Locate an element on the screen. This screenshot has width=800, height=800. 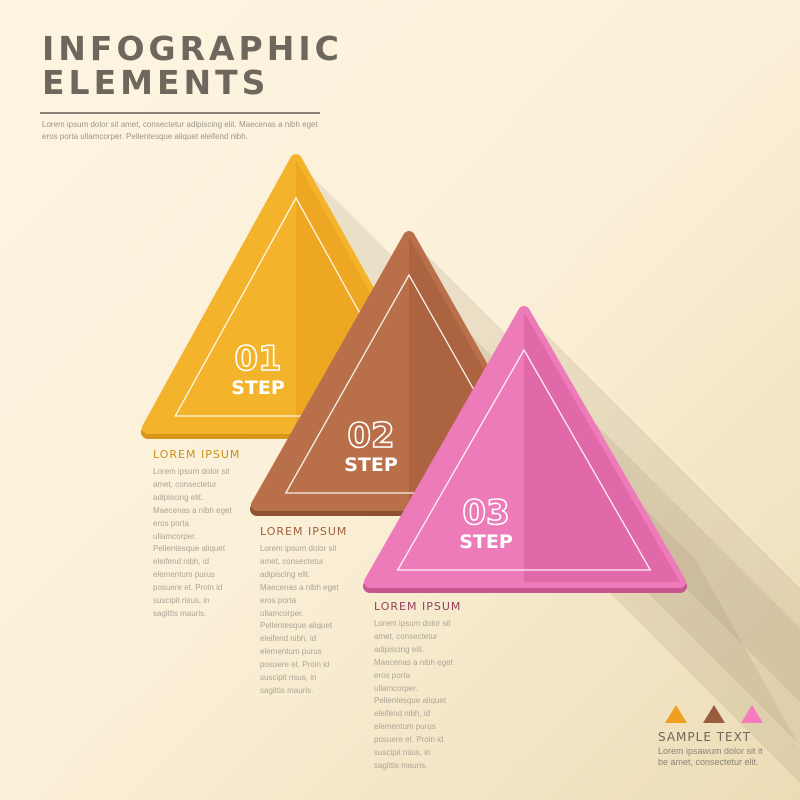
step-3-number: 03 is located at coordinates (485, 513).